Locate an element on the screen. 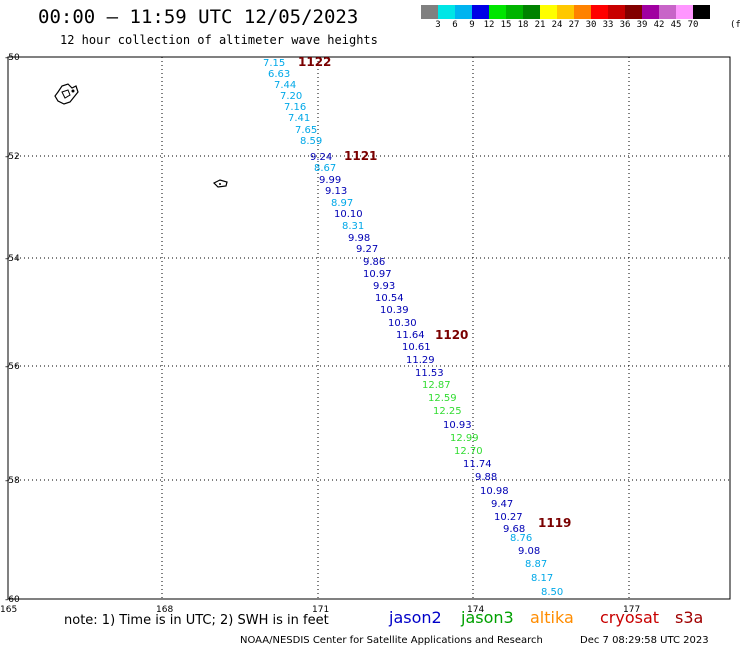 This screenshot has height=650, width=740. color-scale-label: 70 is located at coordinates (693, 25).